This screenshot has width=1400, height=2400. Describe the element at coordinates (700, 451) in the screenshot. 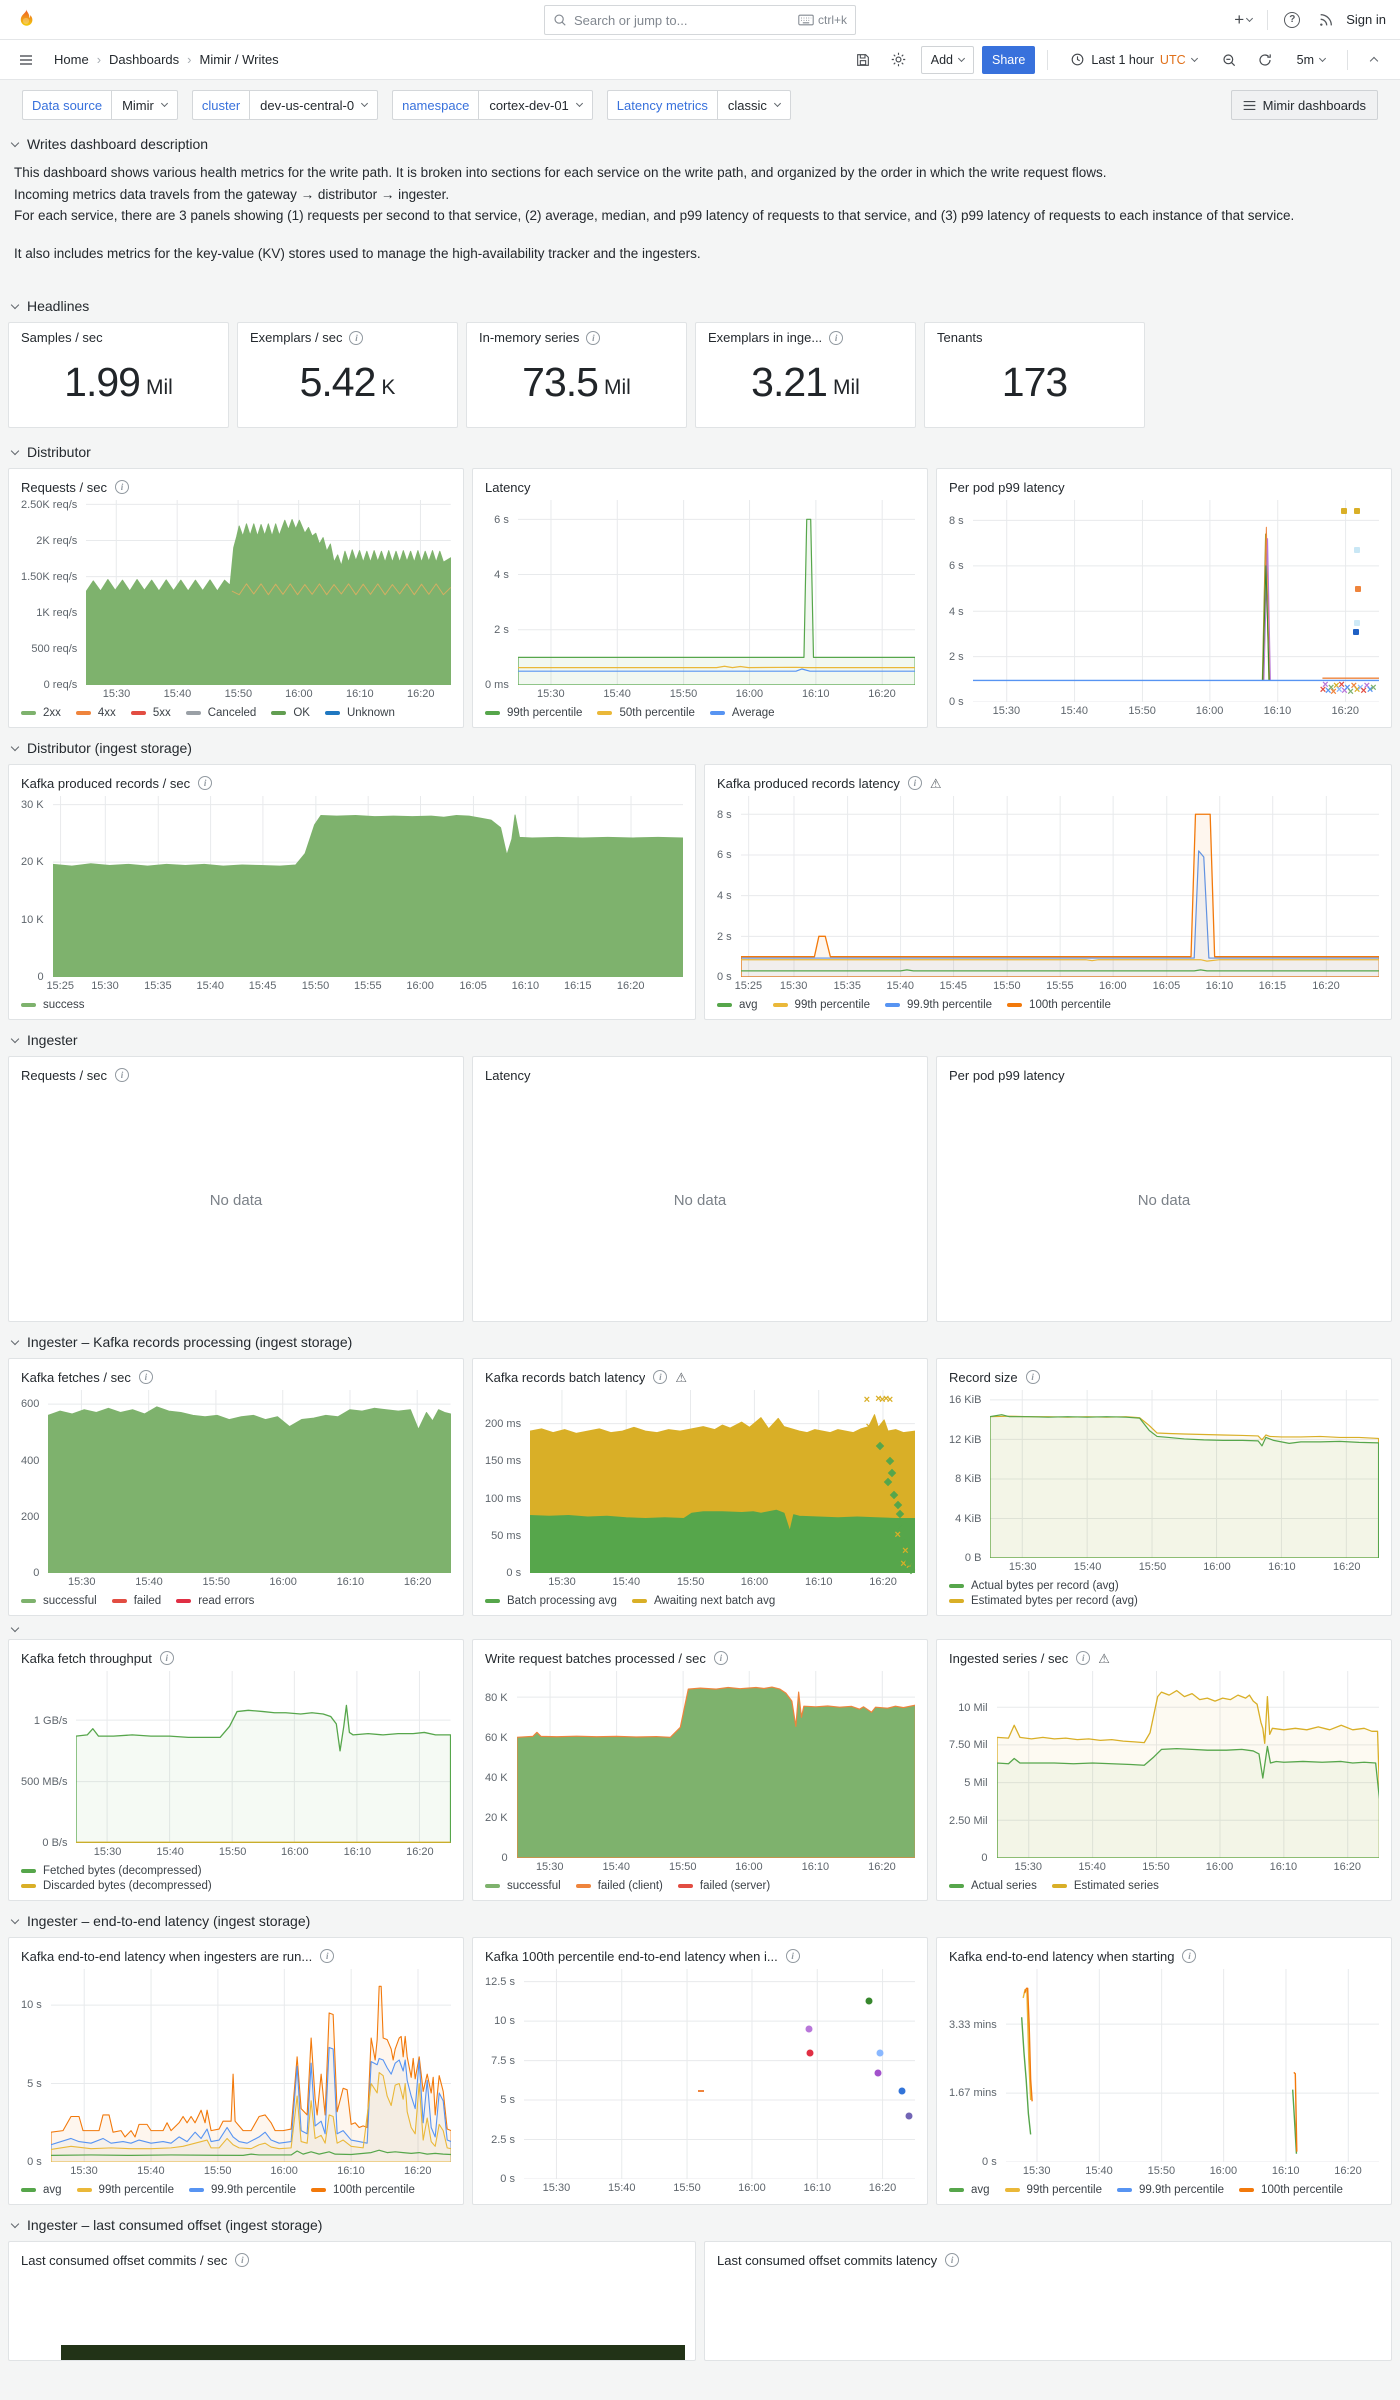

I see `section-distributor: Distributor` at that location.